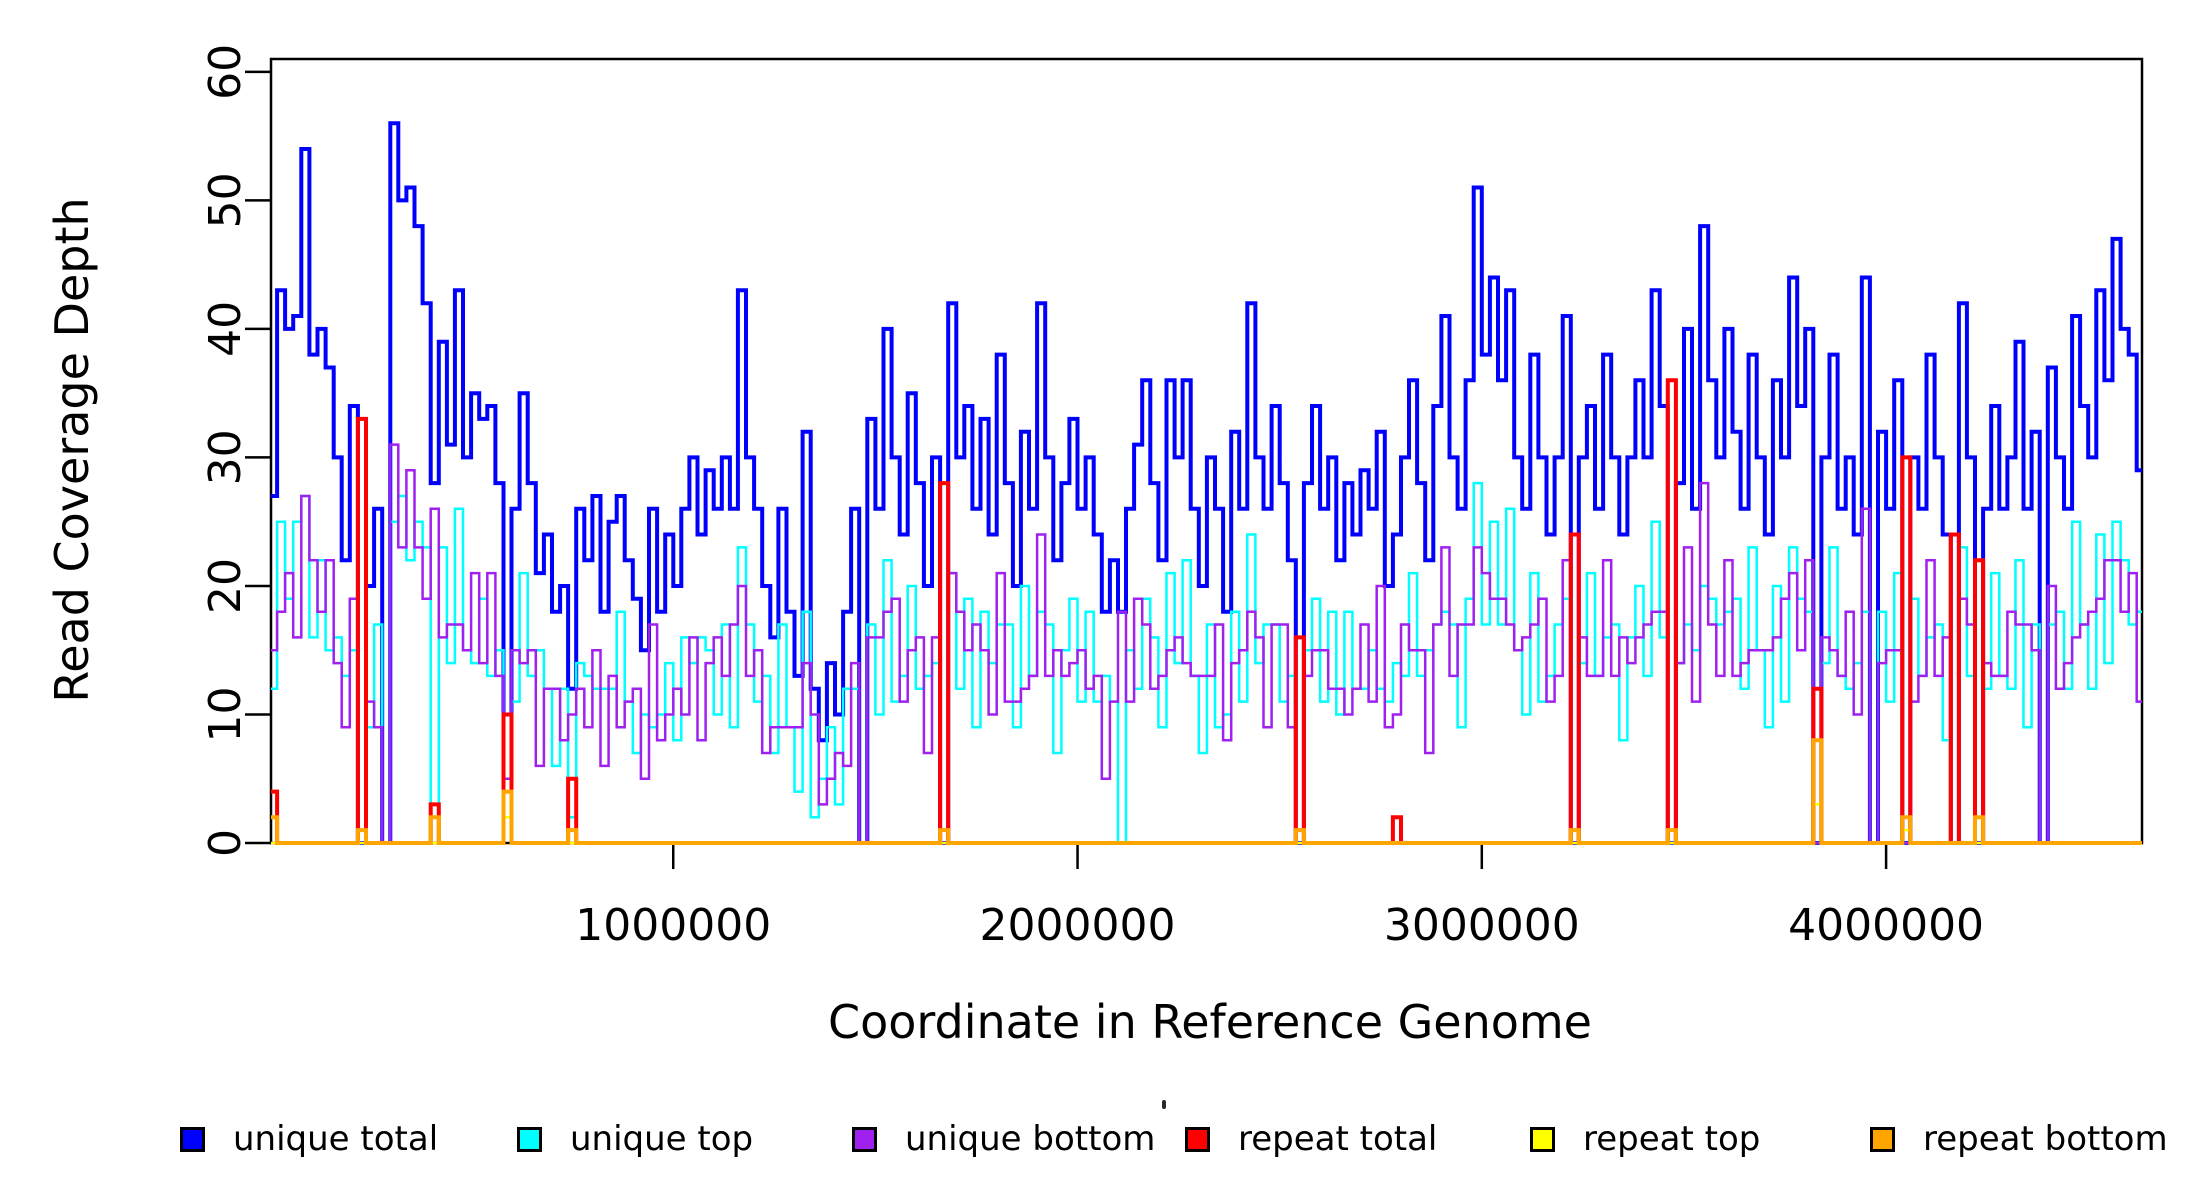 The width and height of the screenshot is (2200, 1200). What do you see at coordinates (225, 586) in the screenshot?
I see `y-tick-label: 20` at bounding box center [225, 586].